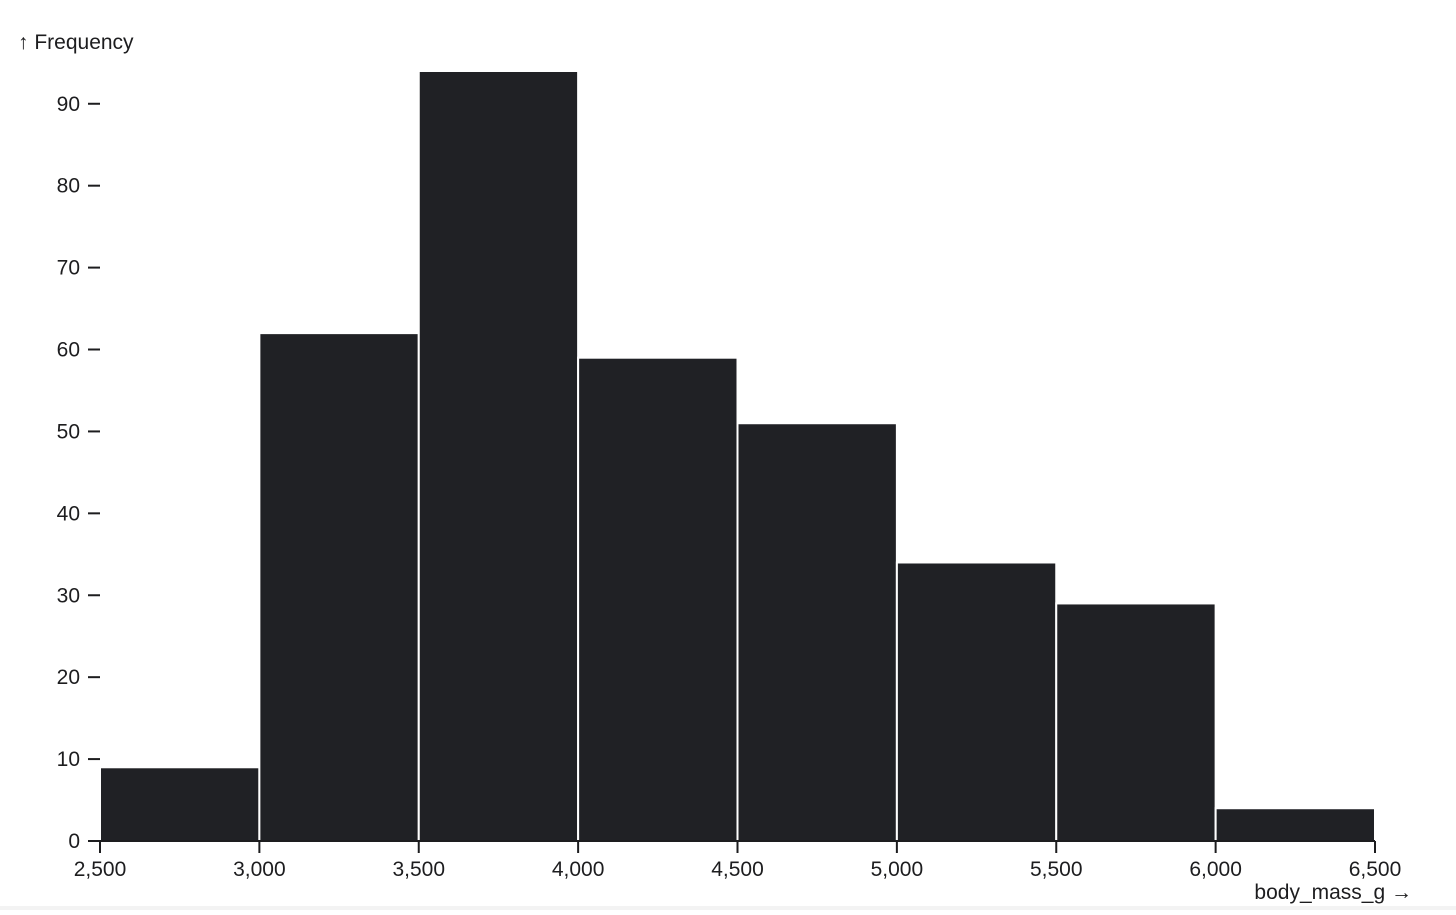 This screenshot has width=1456, height=915. I want to click on y-tick-label-8: 80, so click(68, 186).